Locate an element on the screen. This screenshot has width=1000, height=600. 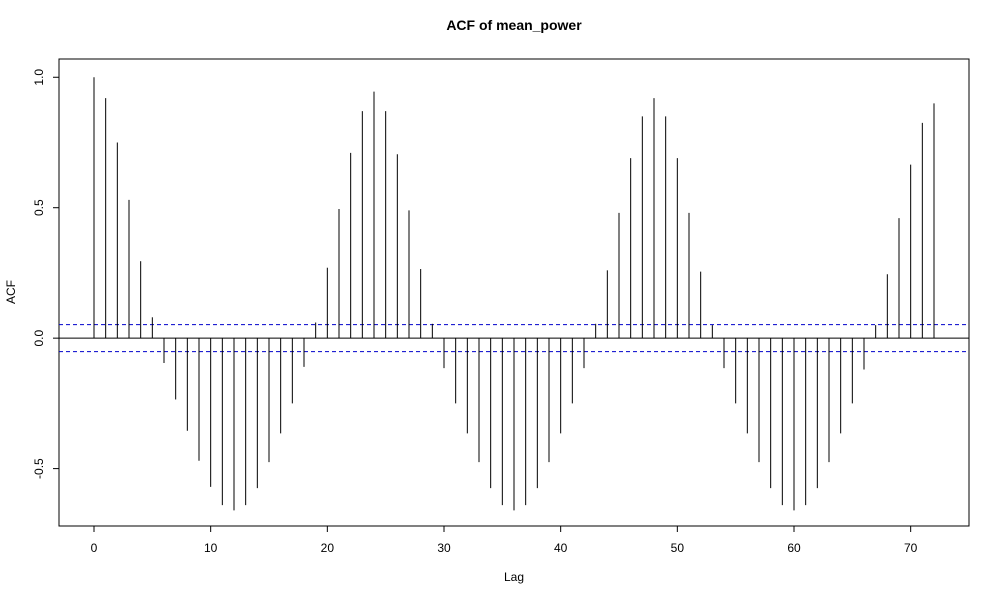
x-axis-title: Lag is located at coordinates (514, 577).